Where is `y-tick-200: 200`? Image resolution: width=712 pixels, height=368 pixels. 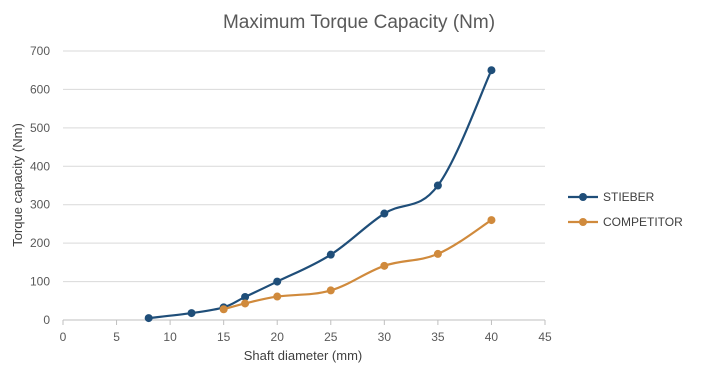
y-tick-200: 200 is located at coordinates (40, 243).